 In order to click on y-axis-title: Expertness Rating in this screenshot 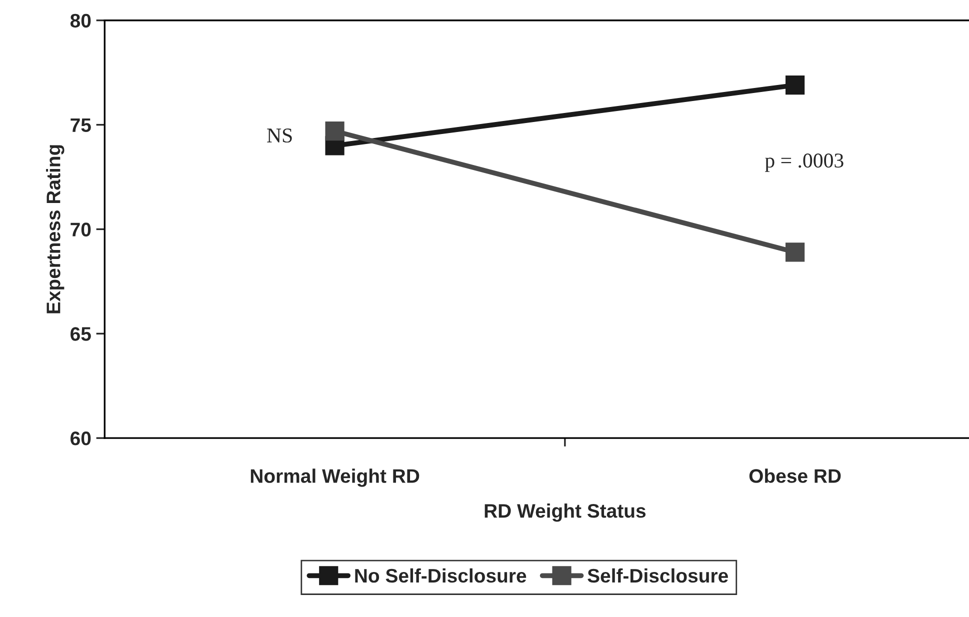, I will do `click(55, 229)`.